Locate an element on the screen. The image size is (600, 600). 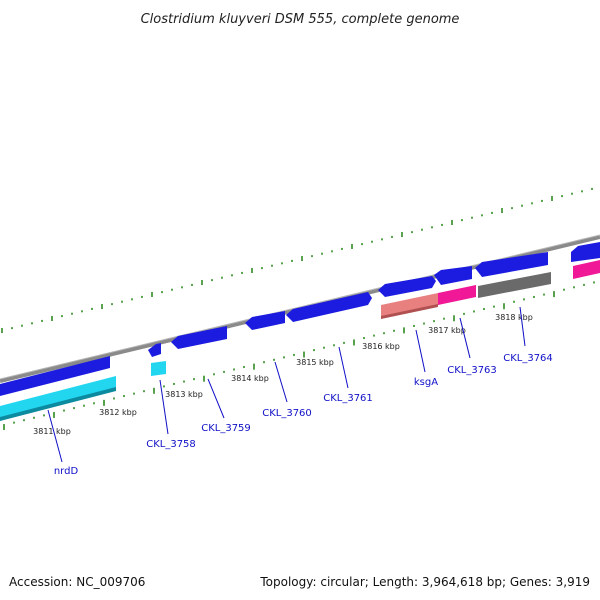
gene-block-ksga-salmon is located at coordinates (409, 305).